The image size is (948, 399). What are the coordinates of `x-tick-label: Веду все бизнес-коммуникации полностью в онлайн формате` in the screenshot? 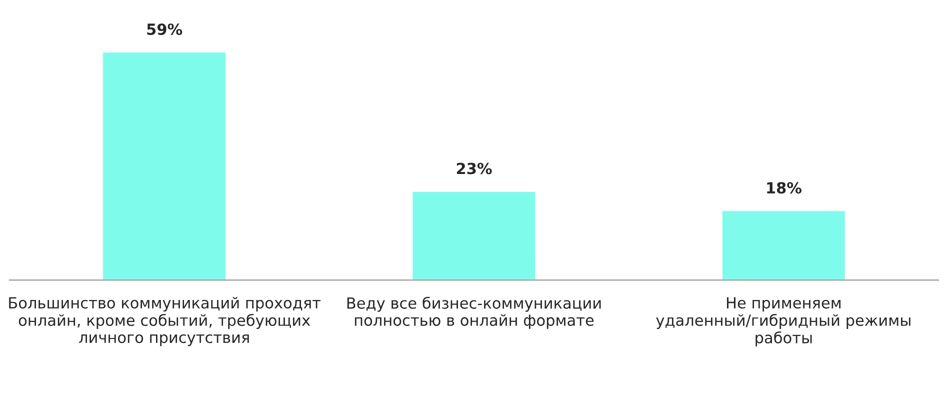 It's located at (474, 312).